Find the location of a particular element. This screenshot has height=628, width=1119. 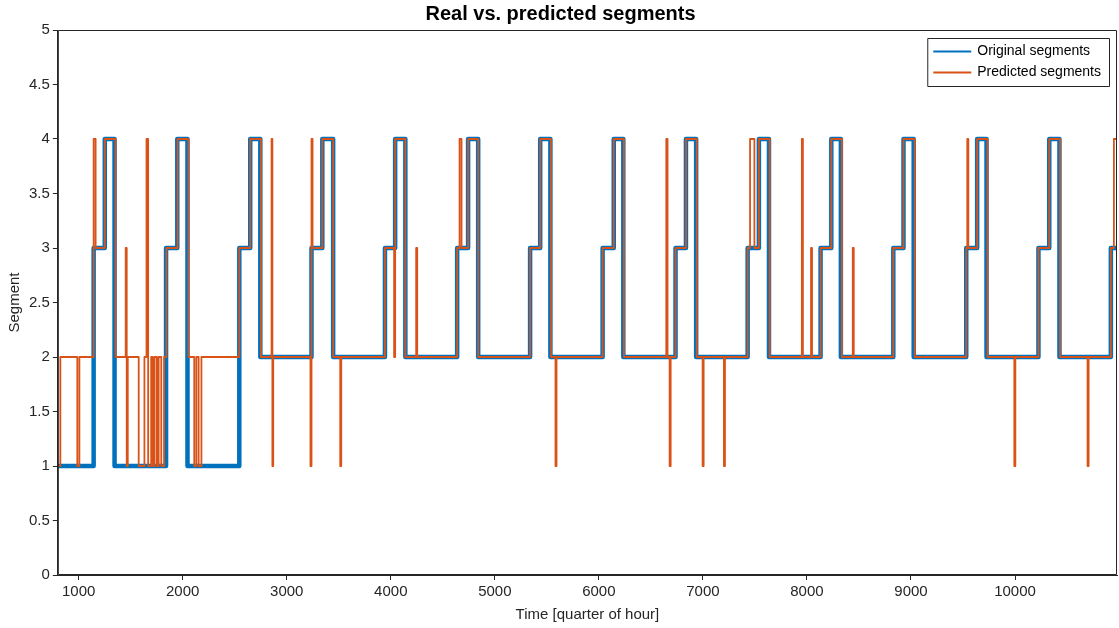

x-tick-label: 10000 is located at coordinates (1015, 591).